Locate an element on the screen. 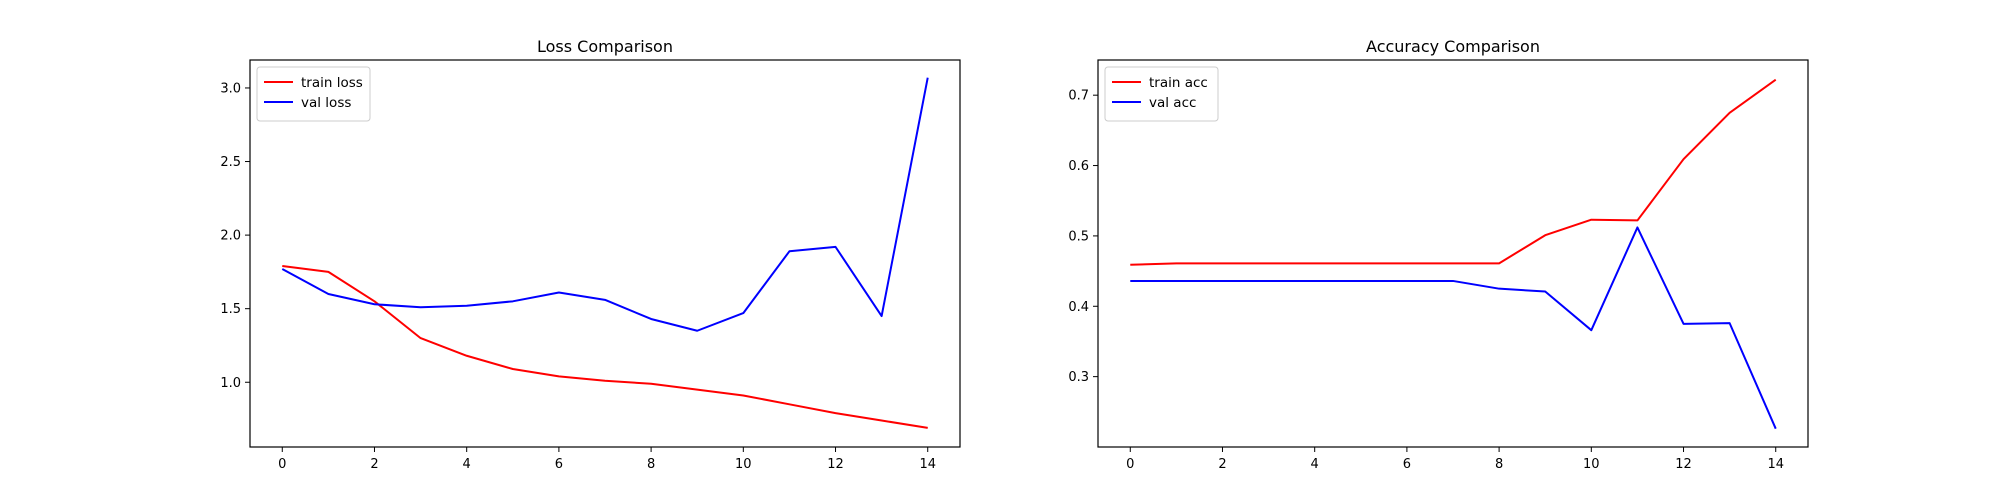 This screenshot has height=500, width=2000. train-loss-legend-label: train loss is located at coordinates (332, 83).